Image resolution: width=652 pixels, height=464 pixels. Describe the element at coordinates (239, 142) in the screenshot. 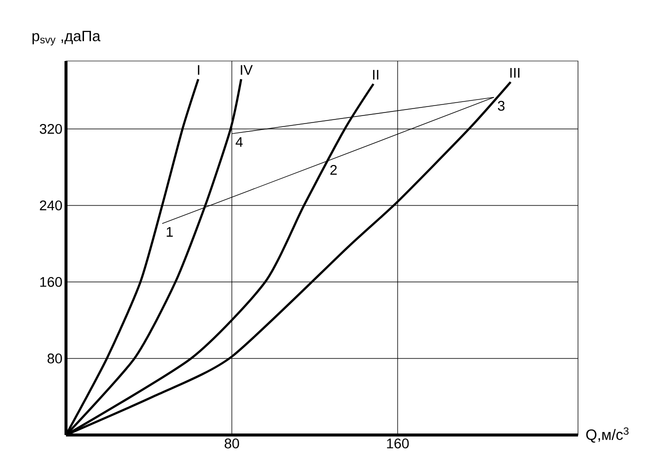

I see `annotation: 4` at that location.